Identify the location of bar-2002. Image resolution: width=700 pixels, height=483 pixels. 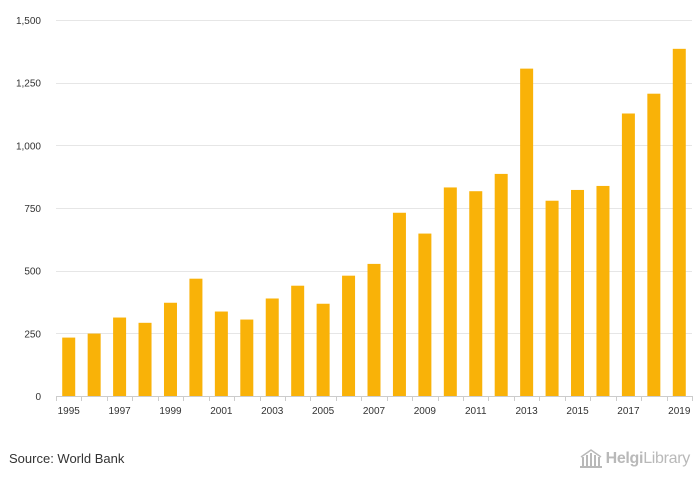
(247, 357).